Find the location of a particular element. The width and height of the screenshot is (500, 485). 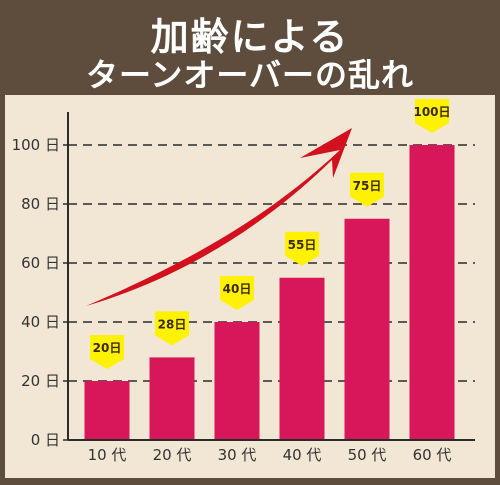

x-tick-label: 30 代 is located at coordinates (237, 455).